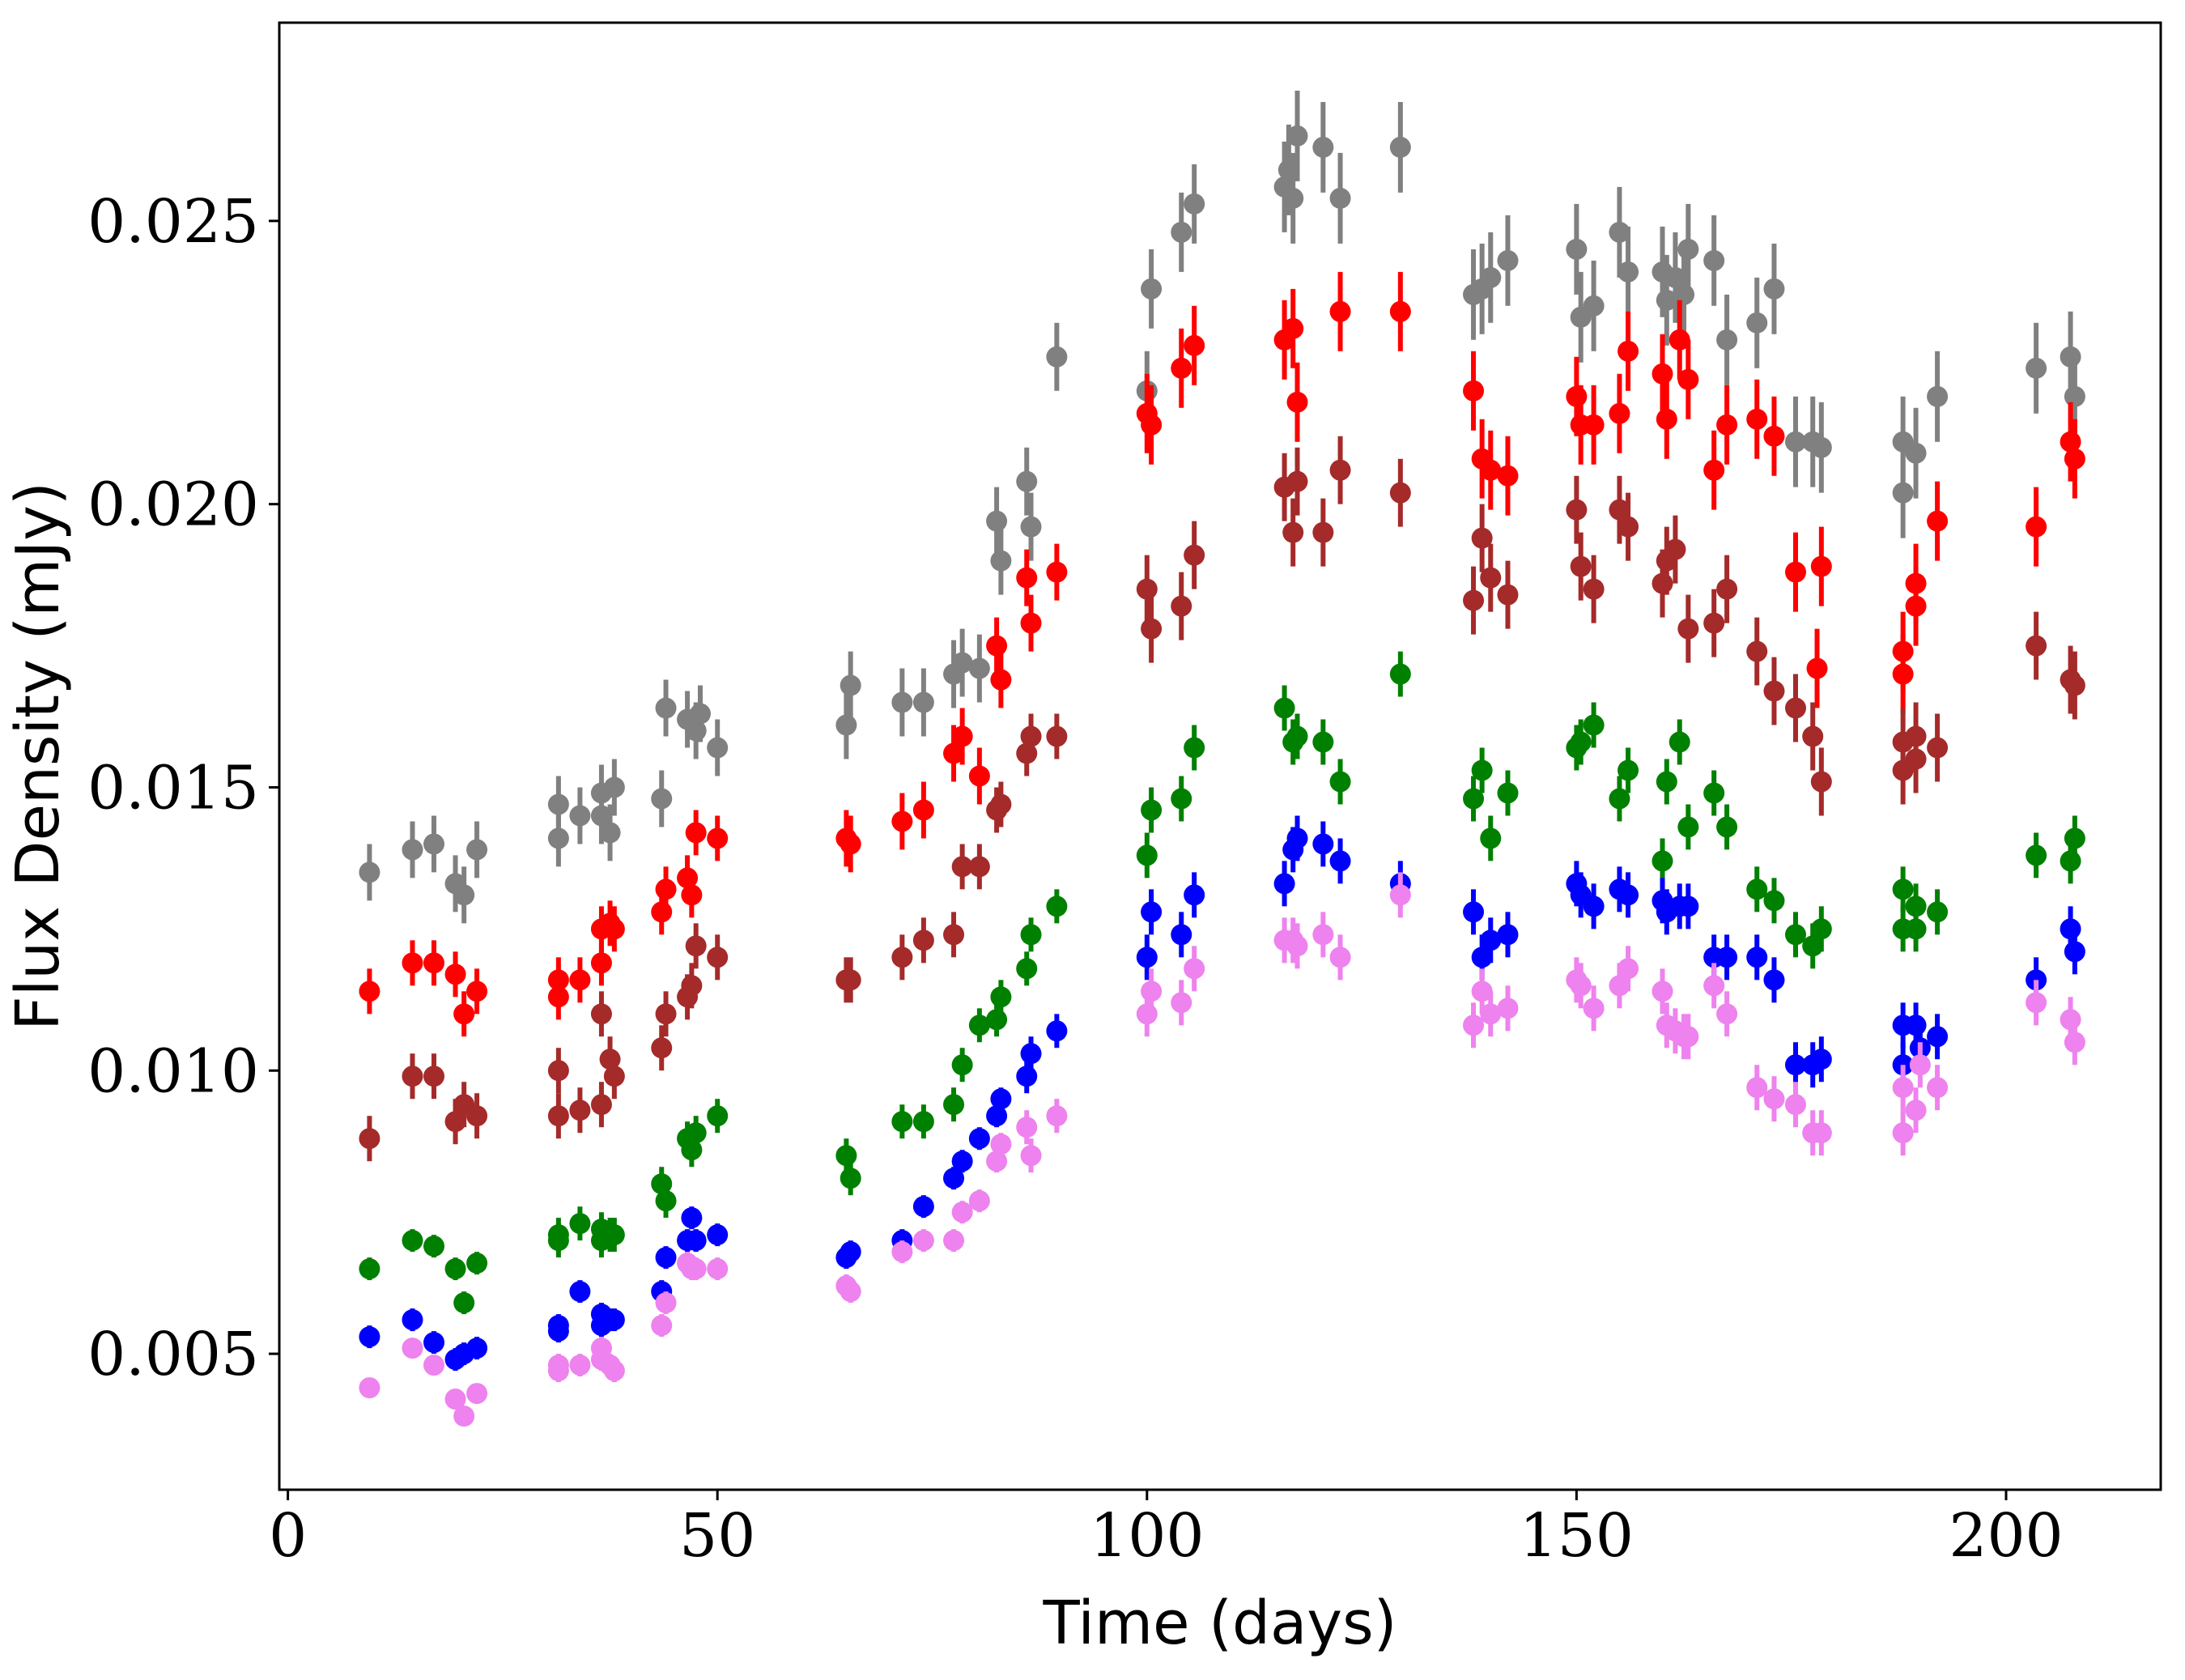 This screenshot has width=2185, height=1680. I want to click on y-tick-label: 0.015, so click(173, 788).